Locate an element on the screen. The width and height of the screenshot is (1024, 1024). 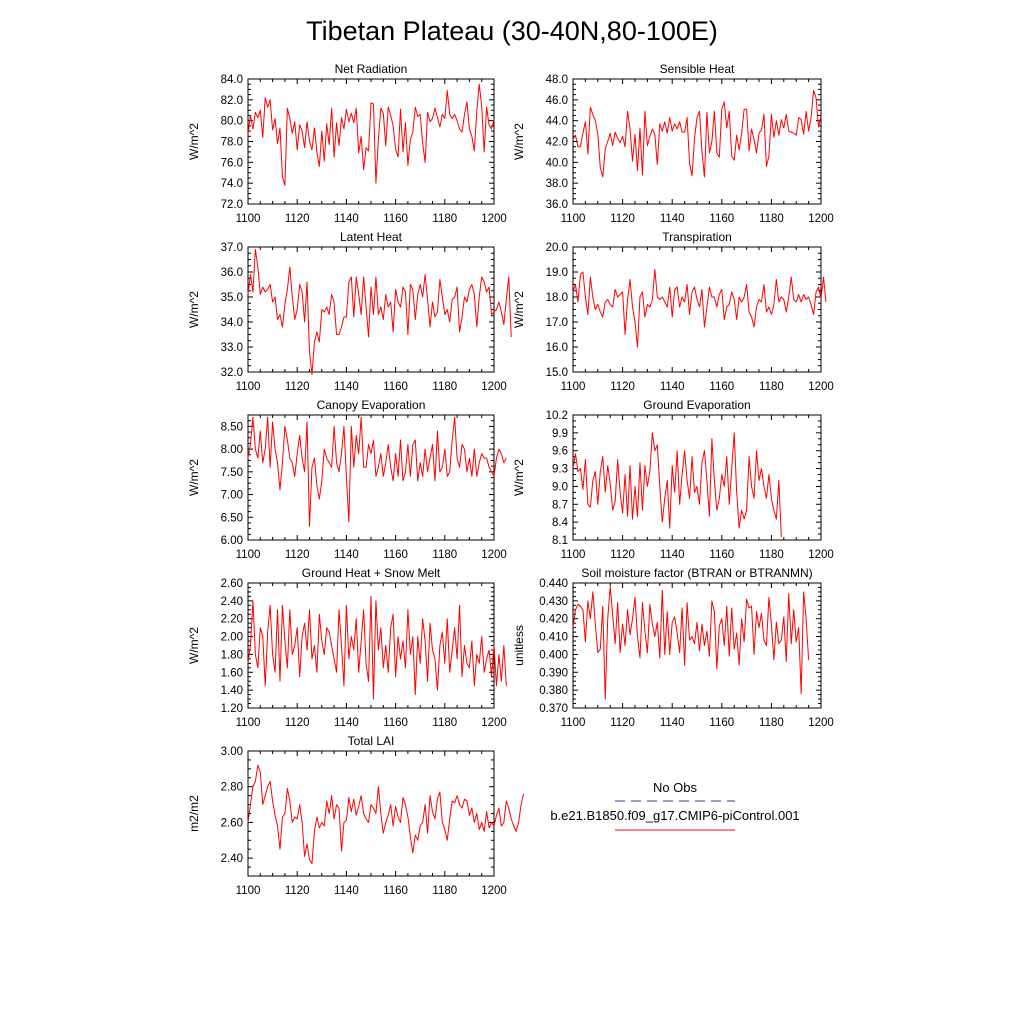
y-tick-label: 2.80 is located at coordinates (232, 788).